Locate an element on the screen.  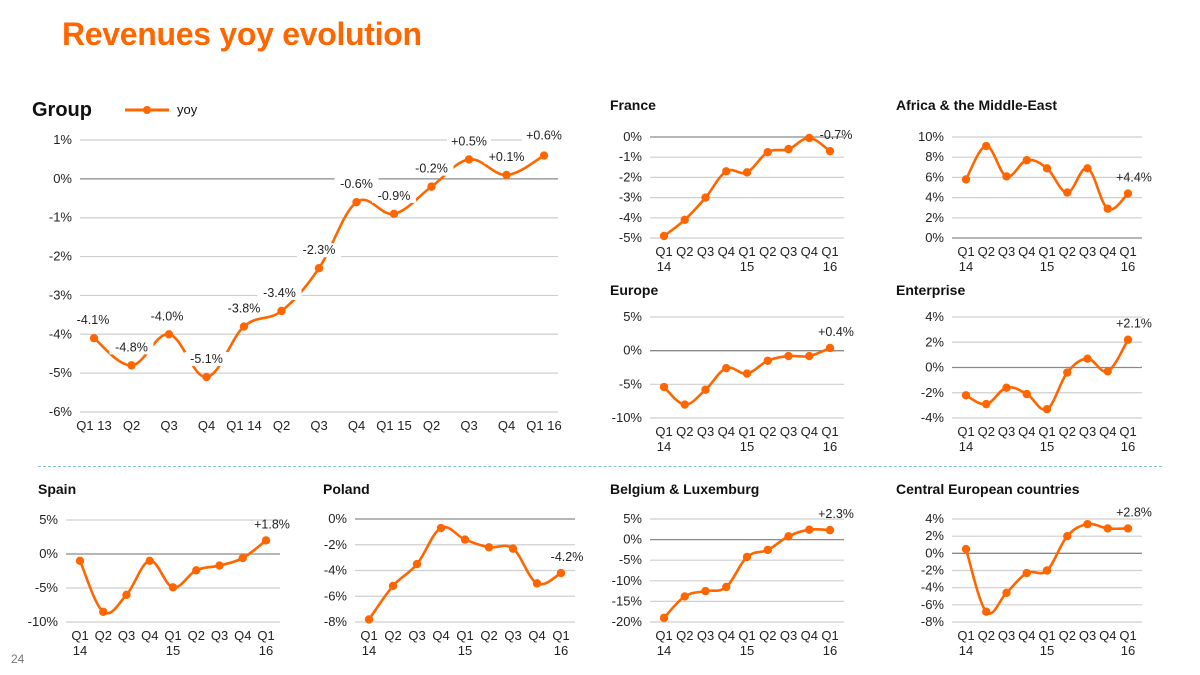
data-label: -3.4% is located at coordinates (279, 293).